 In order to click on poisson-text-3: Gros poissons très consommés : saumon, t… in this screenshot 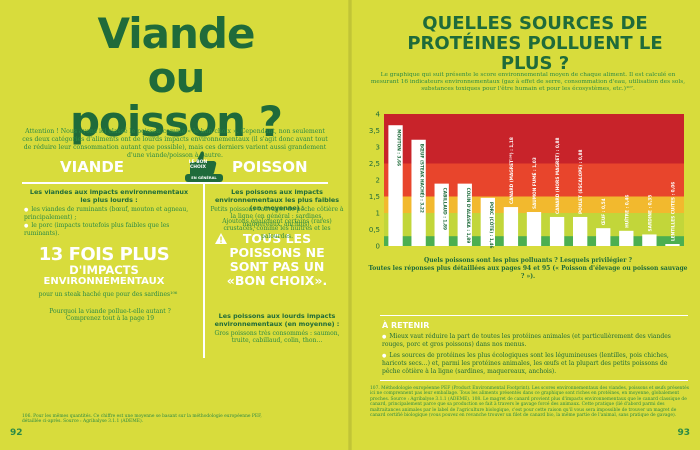, I will do `click(277, 337)`.